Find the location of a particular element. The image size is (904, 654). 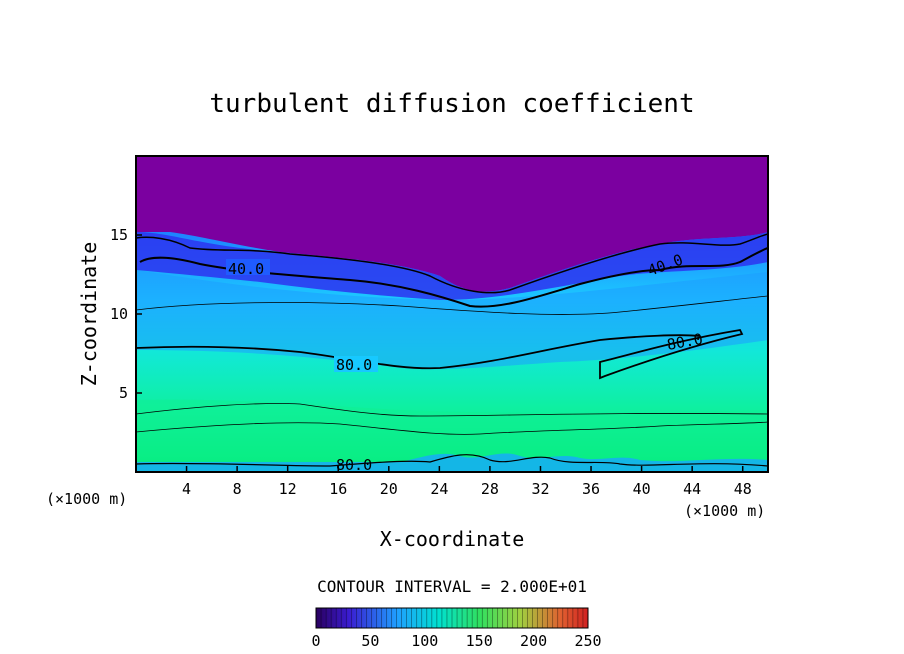

contour-lower-thin is located at coordinates (452, 410).